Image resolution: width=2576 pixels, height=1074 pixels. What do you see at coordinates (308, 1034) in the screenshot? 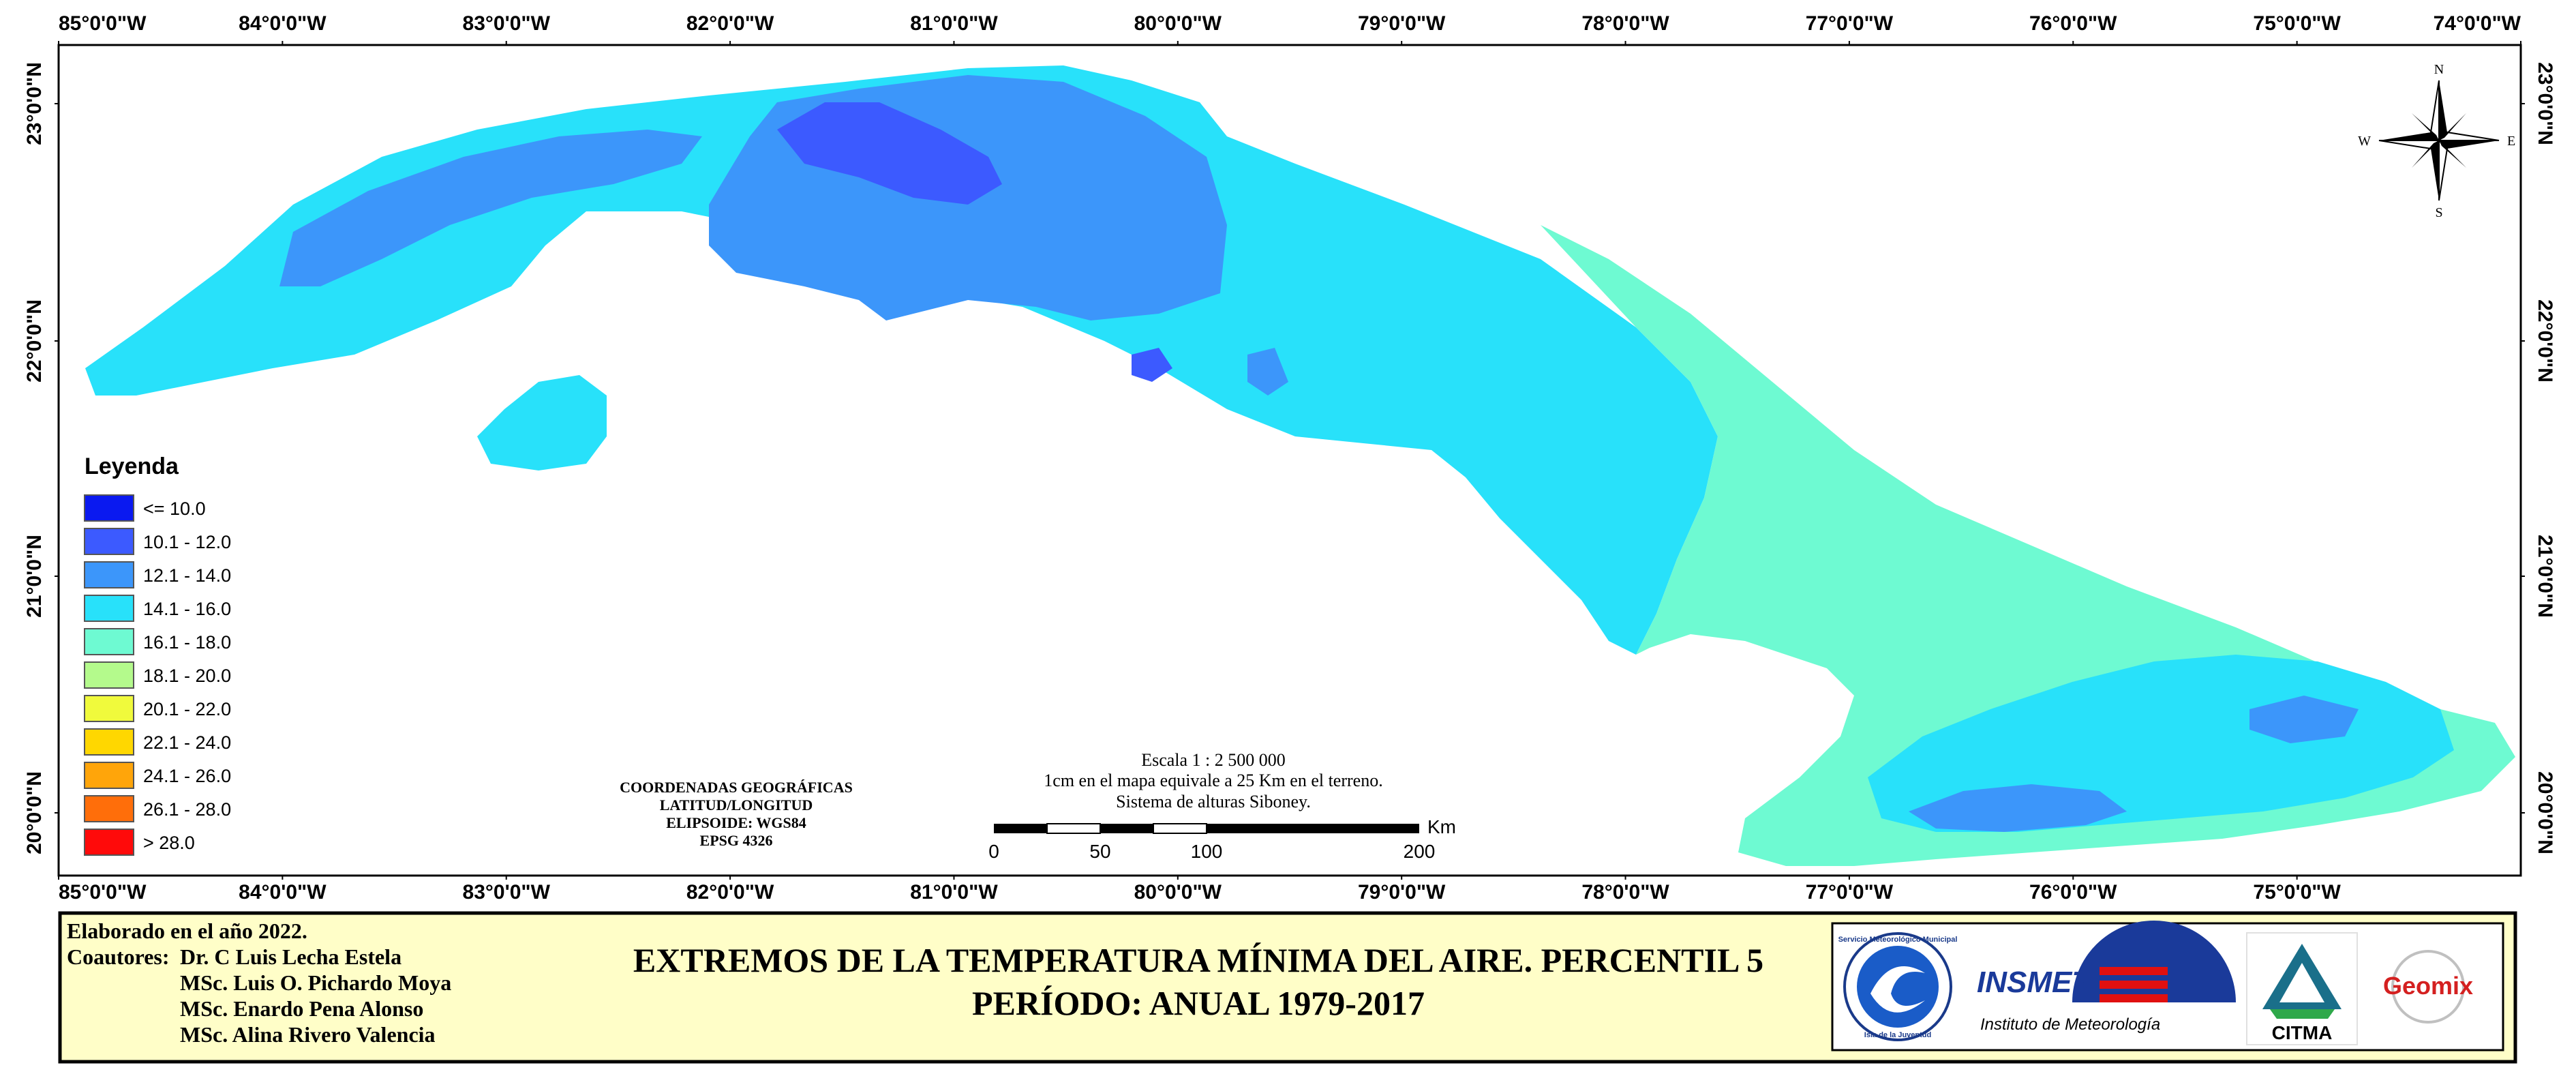
I see `author-4: MSc. Alina Rivero Valencia` at bounding box center [308, 1034].